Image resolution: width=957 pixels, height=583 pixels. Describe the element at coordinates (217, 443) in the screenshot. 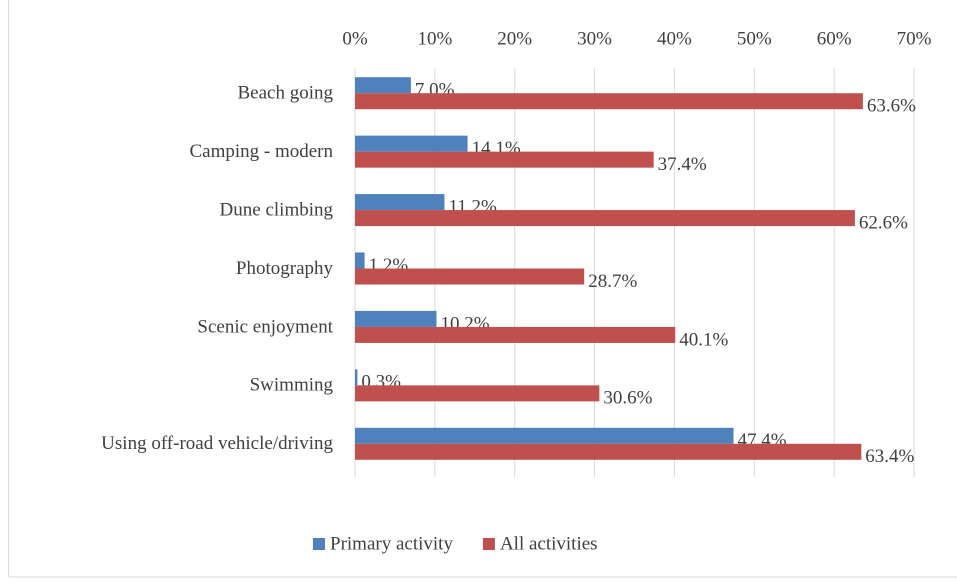

I see `y-tick-label: Using off-road vehicle/driving` at that location.